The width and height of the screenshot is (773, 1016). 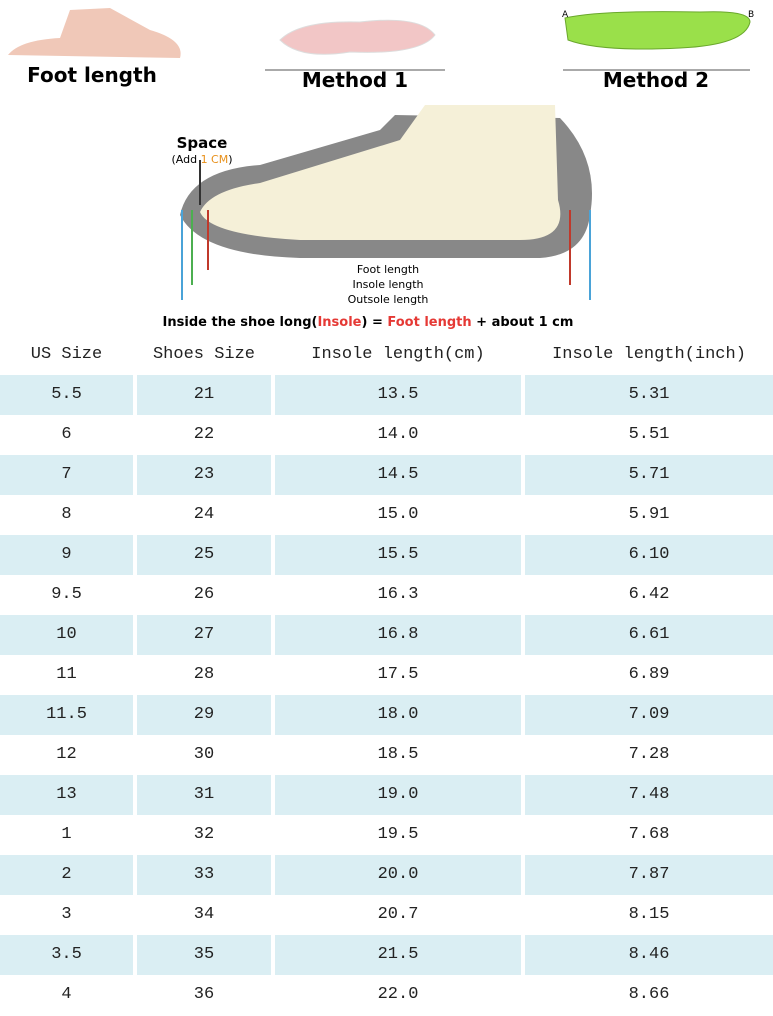 What do you see at coordinates (398, 674) in the screenshot?
I see `table-cell: 17.5` at bounding box center [398, 674].